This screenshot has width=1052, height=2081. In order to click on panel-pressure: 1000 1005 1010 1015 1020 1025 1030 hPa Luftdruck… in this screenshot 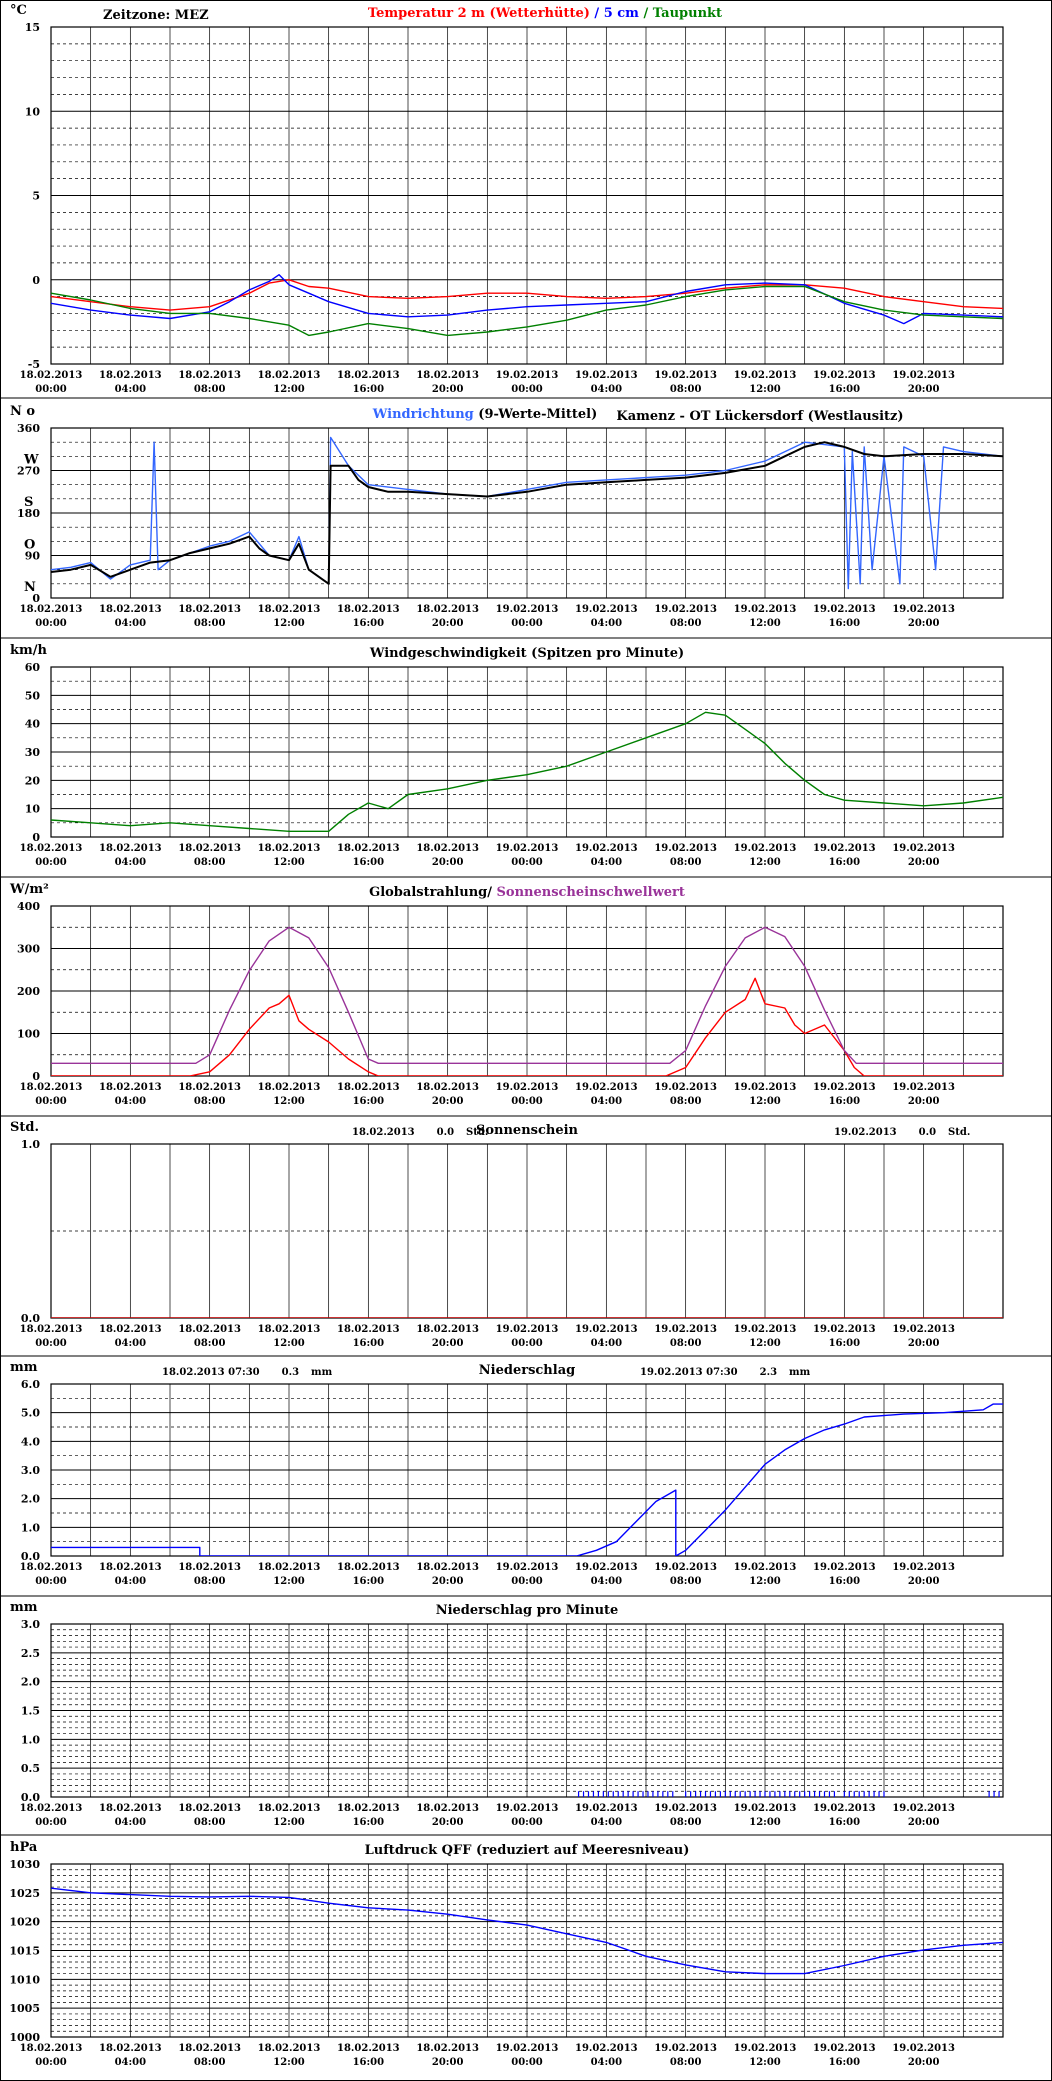, I will do `click(506, 1954)`.